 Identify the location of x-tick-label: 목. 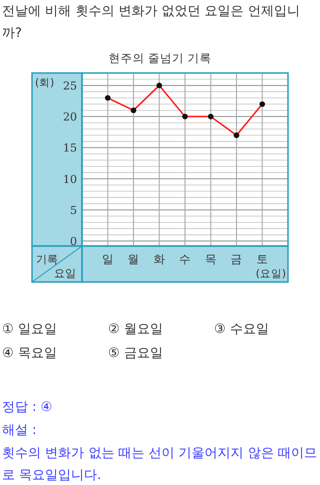
(210, 259).